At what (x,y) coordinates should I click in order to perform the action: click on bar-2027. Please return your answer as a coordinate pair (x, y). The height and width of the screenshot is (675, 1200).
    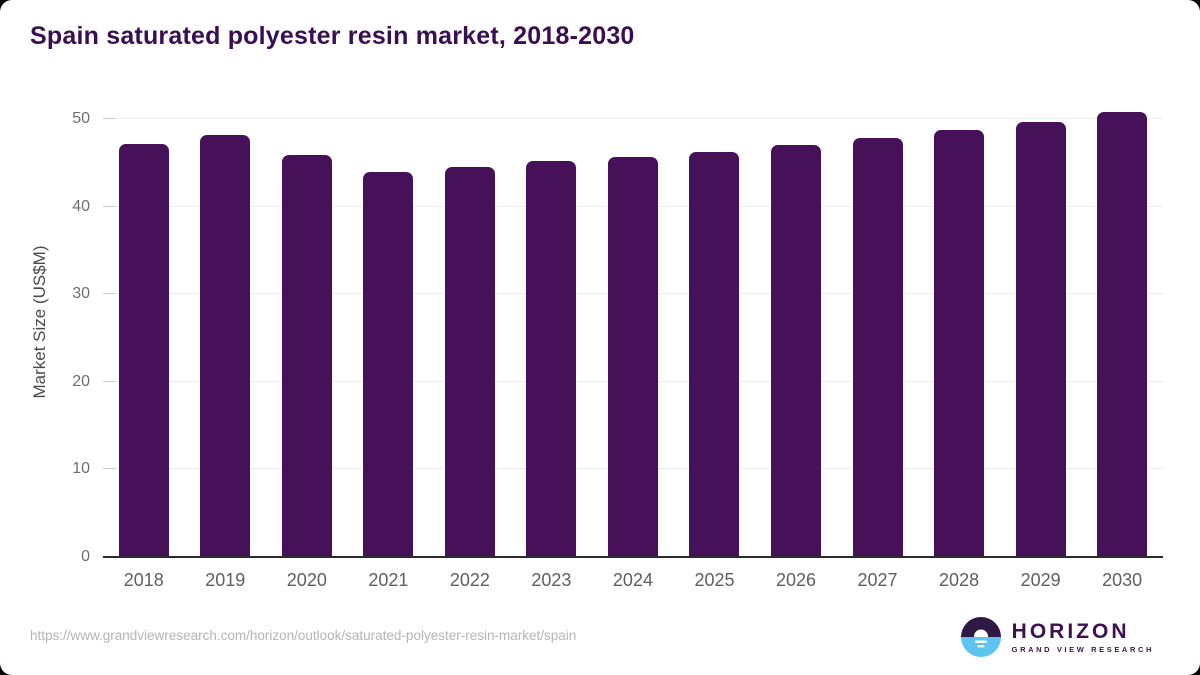
    Looking at the image, I should click on (877, 347).